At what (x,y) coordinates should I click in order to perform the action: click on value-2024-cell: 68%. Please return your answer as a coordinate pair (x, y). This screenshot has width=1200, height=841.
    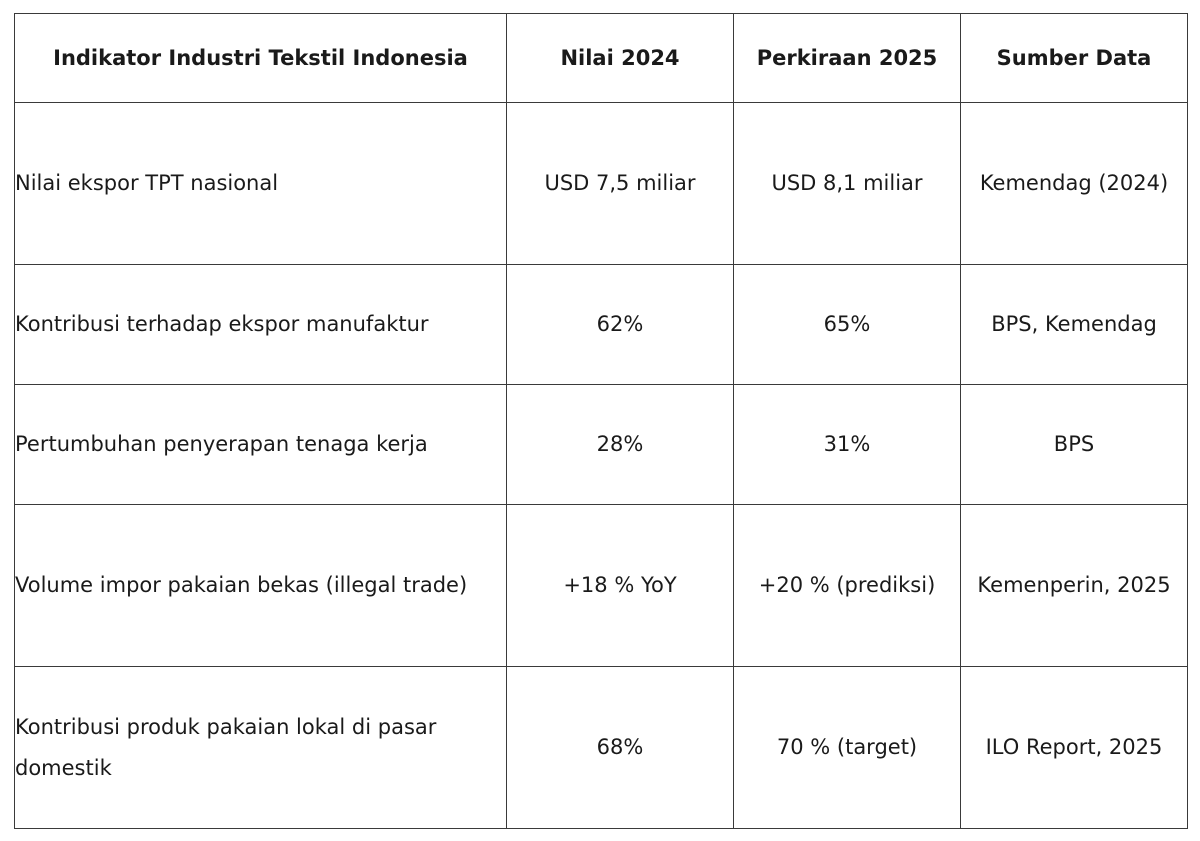
    Looking at the image, I should click on (620, 747).